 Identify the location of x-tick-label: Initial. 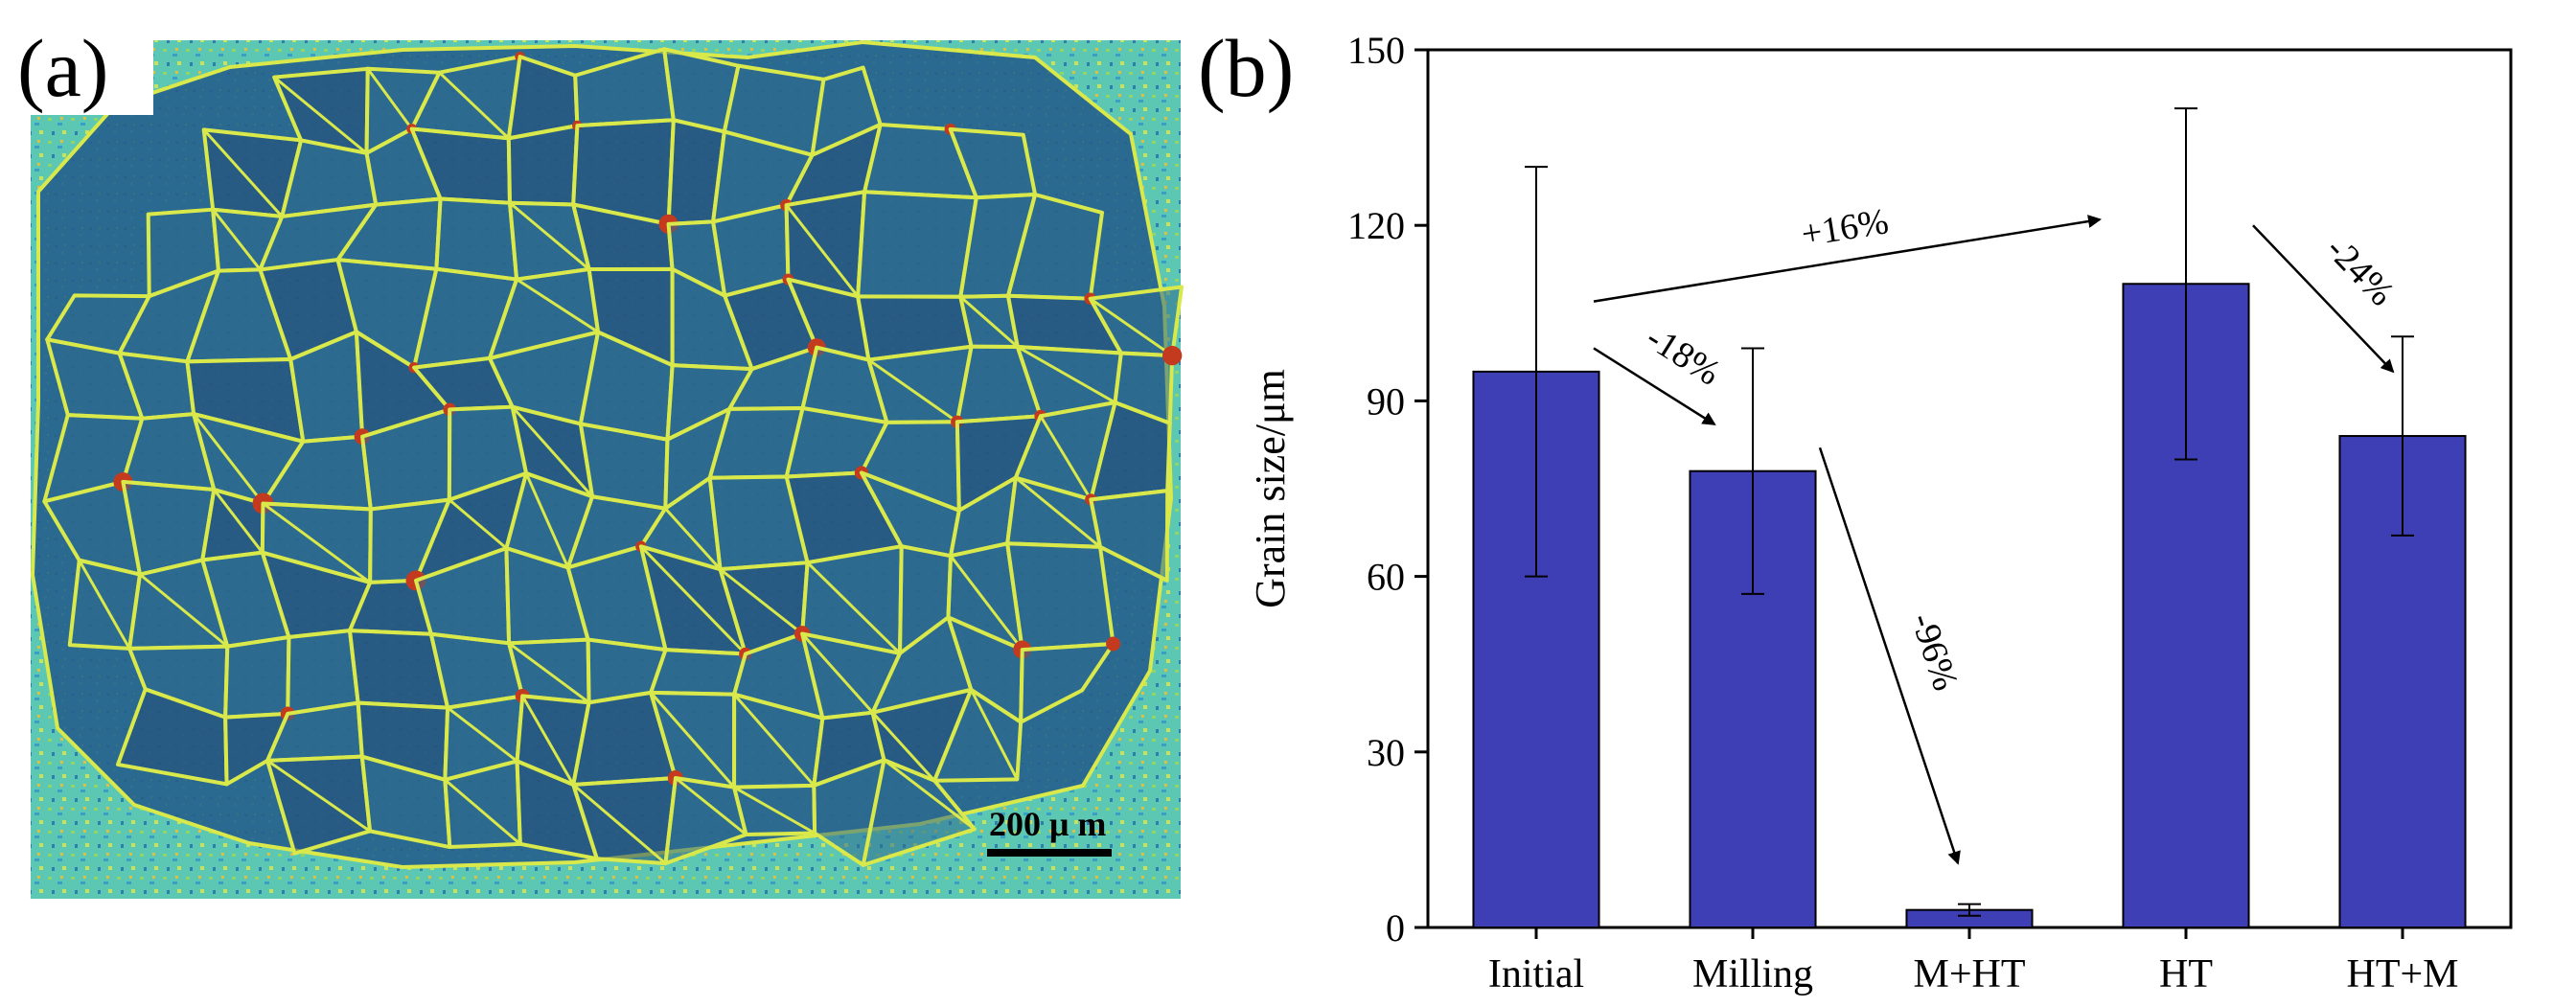
(1536, 974).